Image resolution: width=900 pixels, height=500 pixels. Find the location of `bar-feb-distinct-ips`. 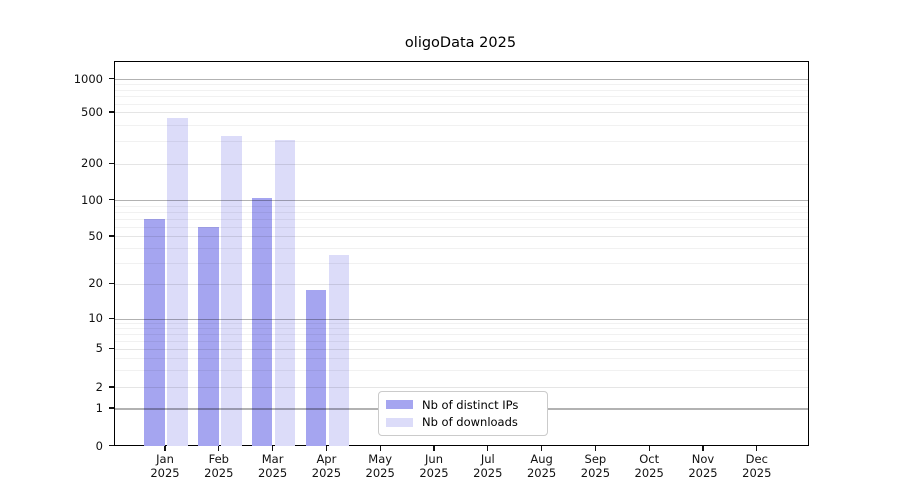

bar-feb-distinct-ips is located at coordinates (208, 336).